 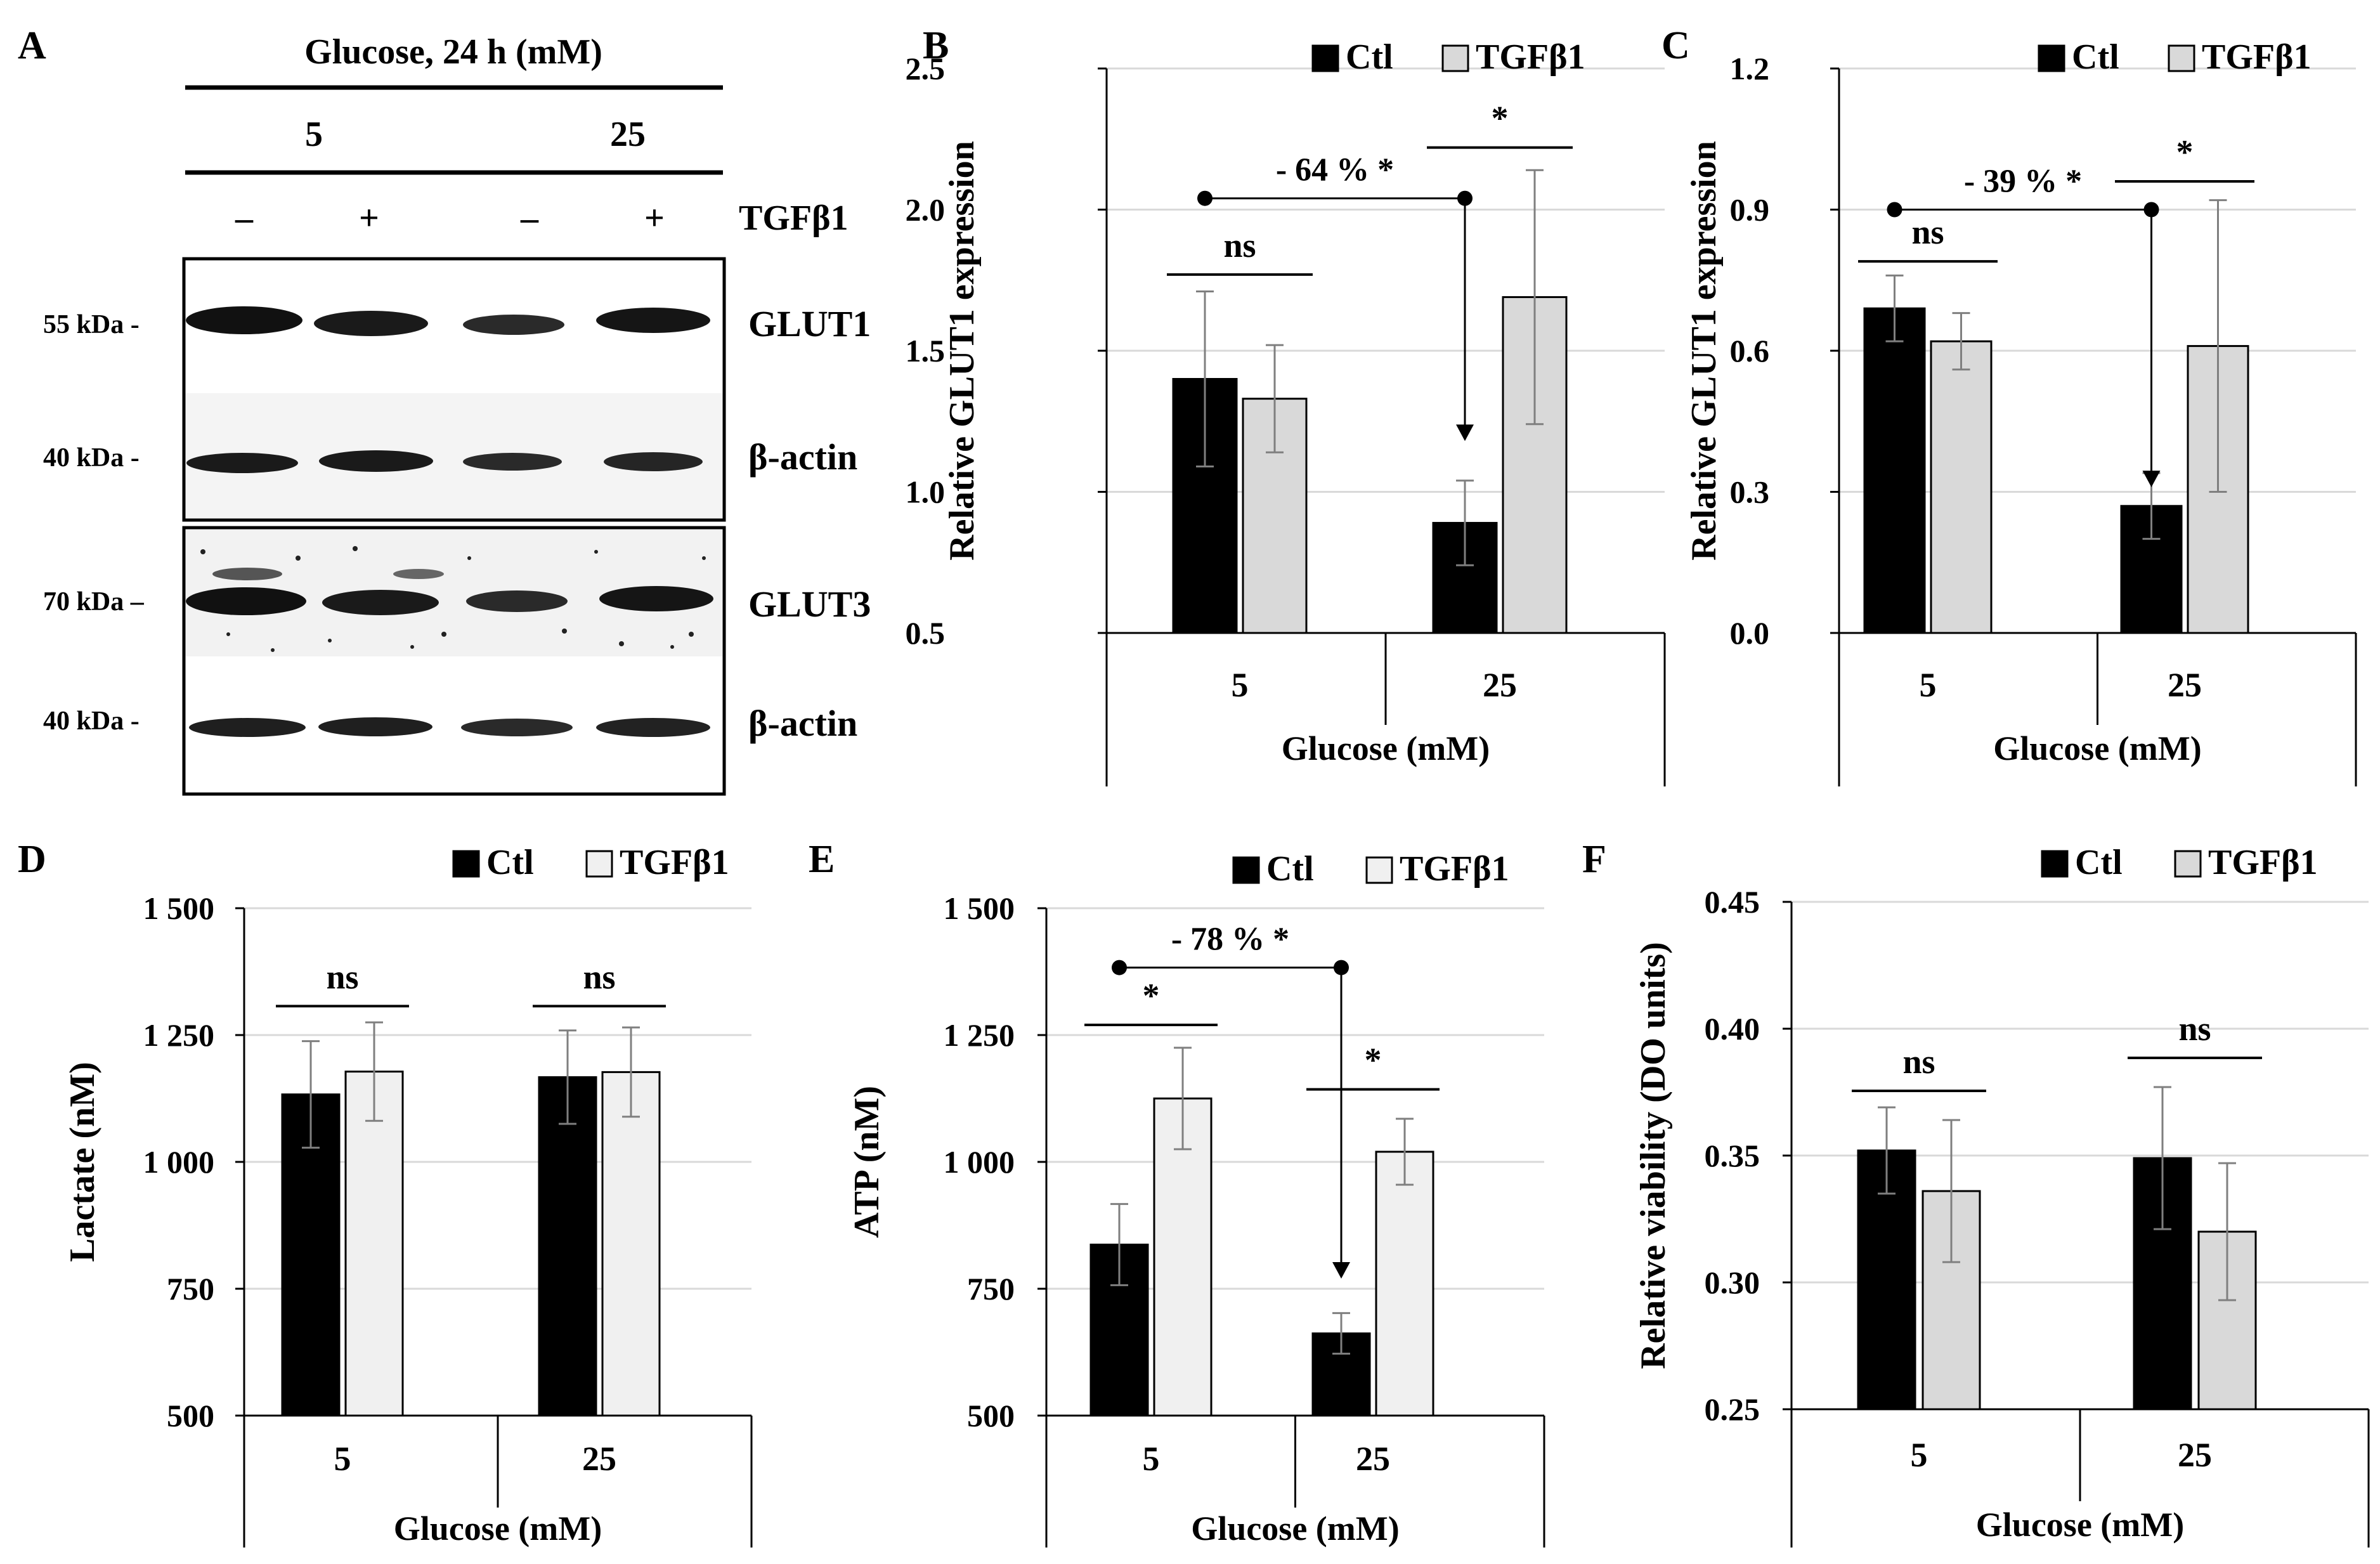 What do you see at coordinates (1675, 45) in the screenshot?
I see `panel-letter-c: C` at bounding box center [1675, 45].